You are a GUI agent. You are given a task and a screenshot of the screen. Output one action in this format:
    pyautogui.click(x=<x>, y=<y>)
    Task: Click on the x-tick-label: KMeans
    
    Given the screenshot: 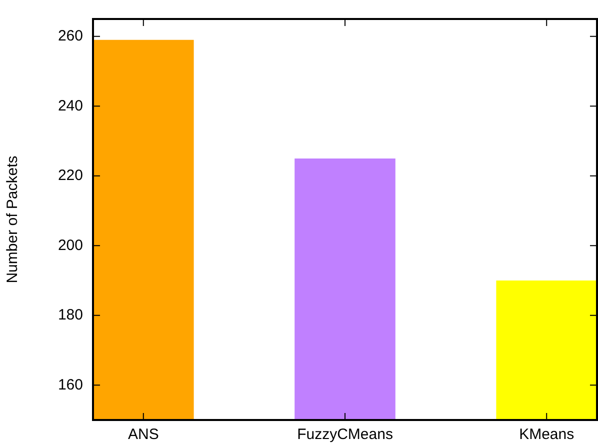 What is the action you would take?
    pyautogui.click(x=546, y=435)
    